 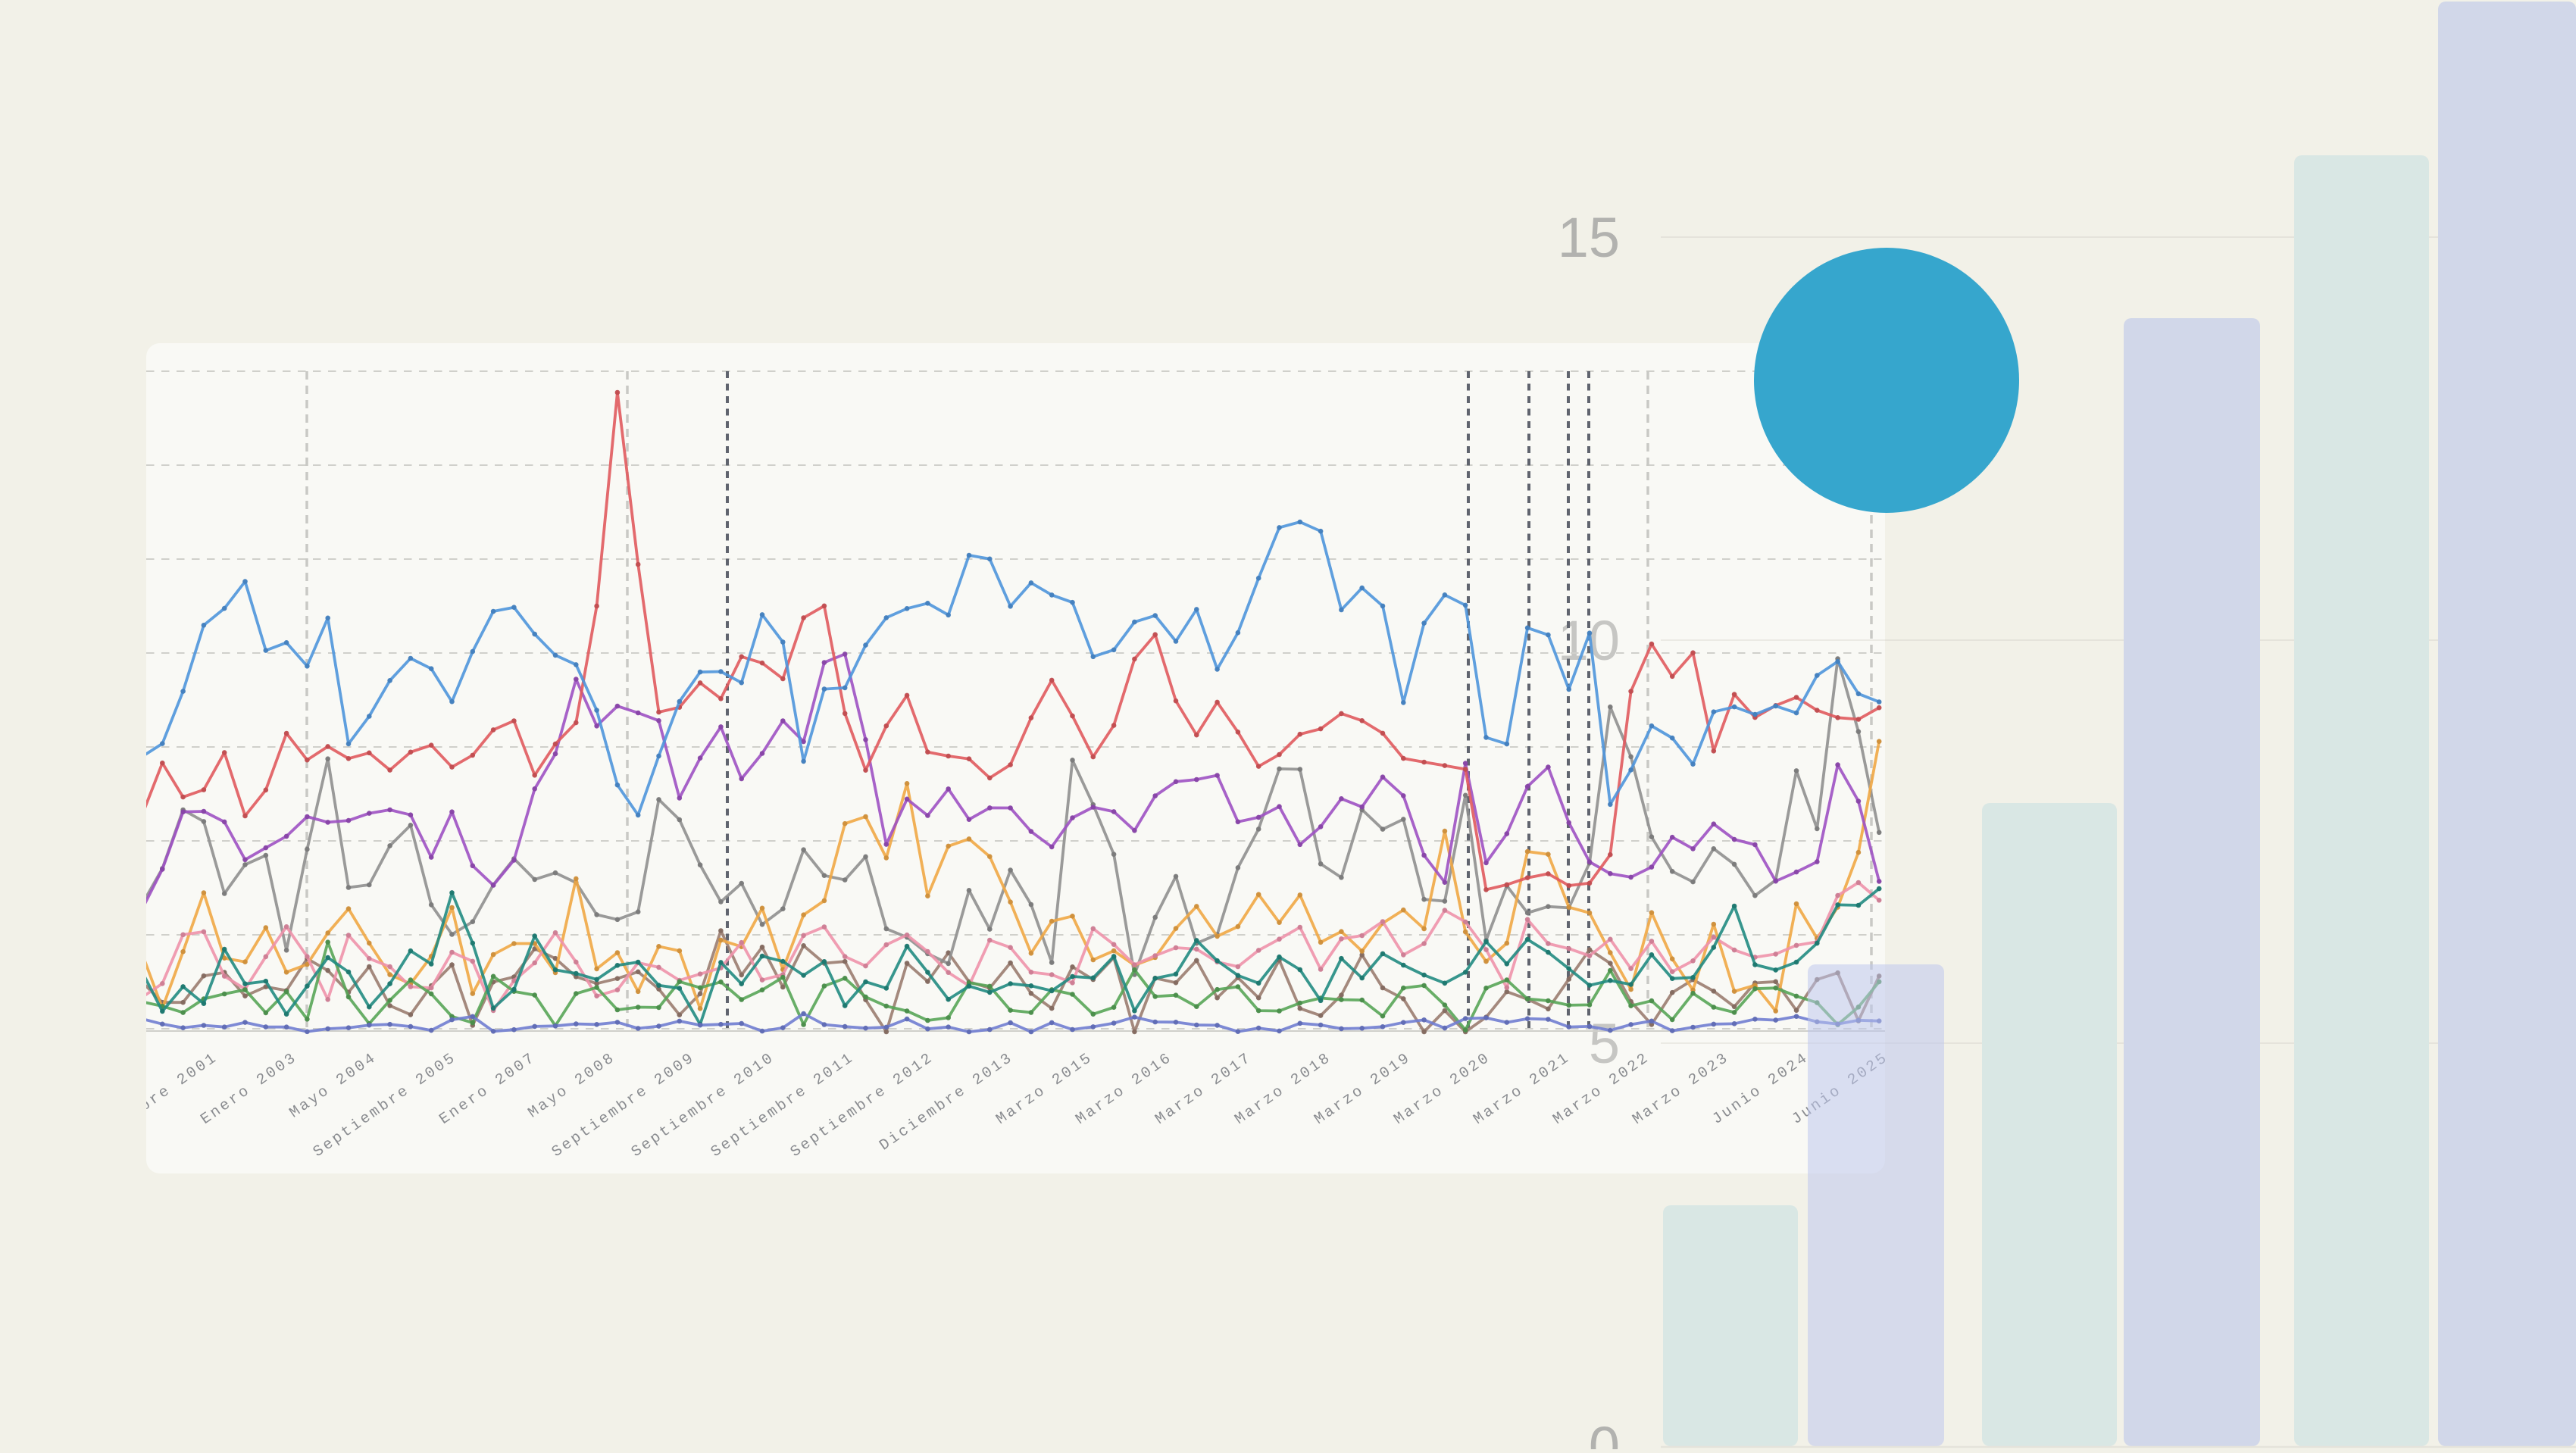 What do you see at coordinates (1589, 237) in the screenshot?
I see `svg-text: 15` at bounding box center [1589, 237].